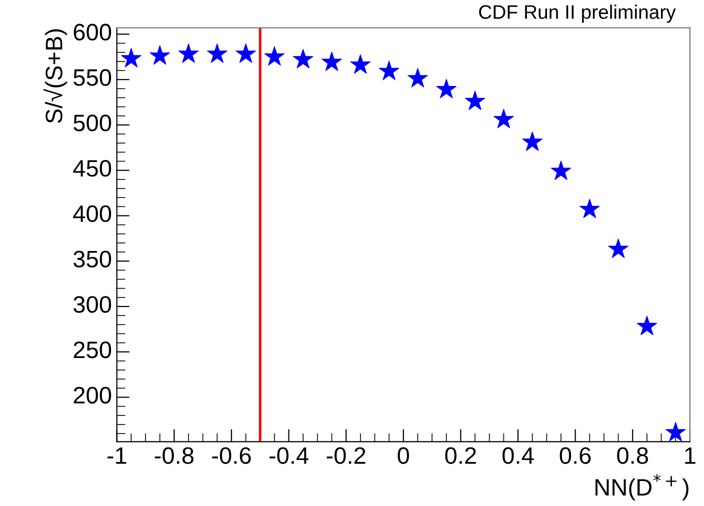 This screenshot has width=704, height=506. Describe the element at coordinates (93, 32) in the screenshot. I see `y-tick-label: 600` at that location.